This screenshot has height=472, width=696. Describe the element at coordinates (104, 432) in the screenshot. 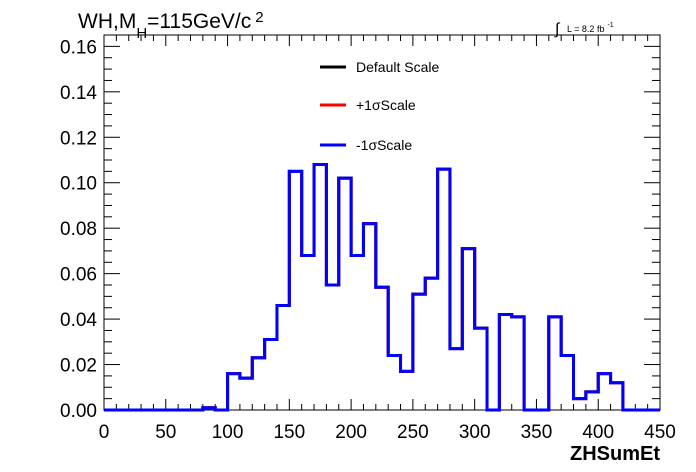

I see `x-tick-label: 0` at that location.